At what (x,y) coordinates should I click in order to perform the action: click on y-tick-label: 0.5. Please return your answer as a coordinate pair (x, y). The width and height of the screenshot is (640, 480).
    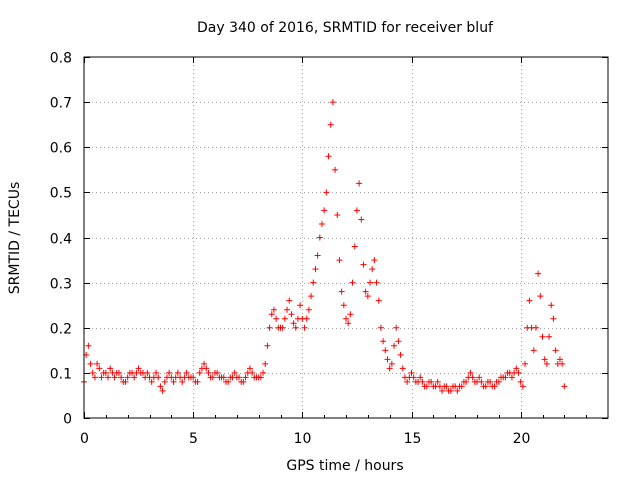
    Looking at the image, I should click on (61, 194).